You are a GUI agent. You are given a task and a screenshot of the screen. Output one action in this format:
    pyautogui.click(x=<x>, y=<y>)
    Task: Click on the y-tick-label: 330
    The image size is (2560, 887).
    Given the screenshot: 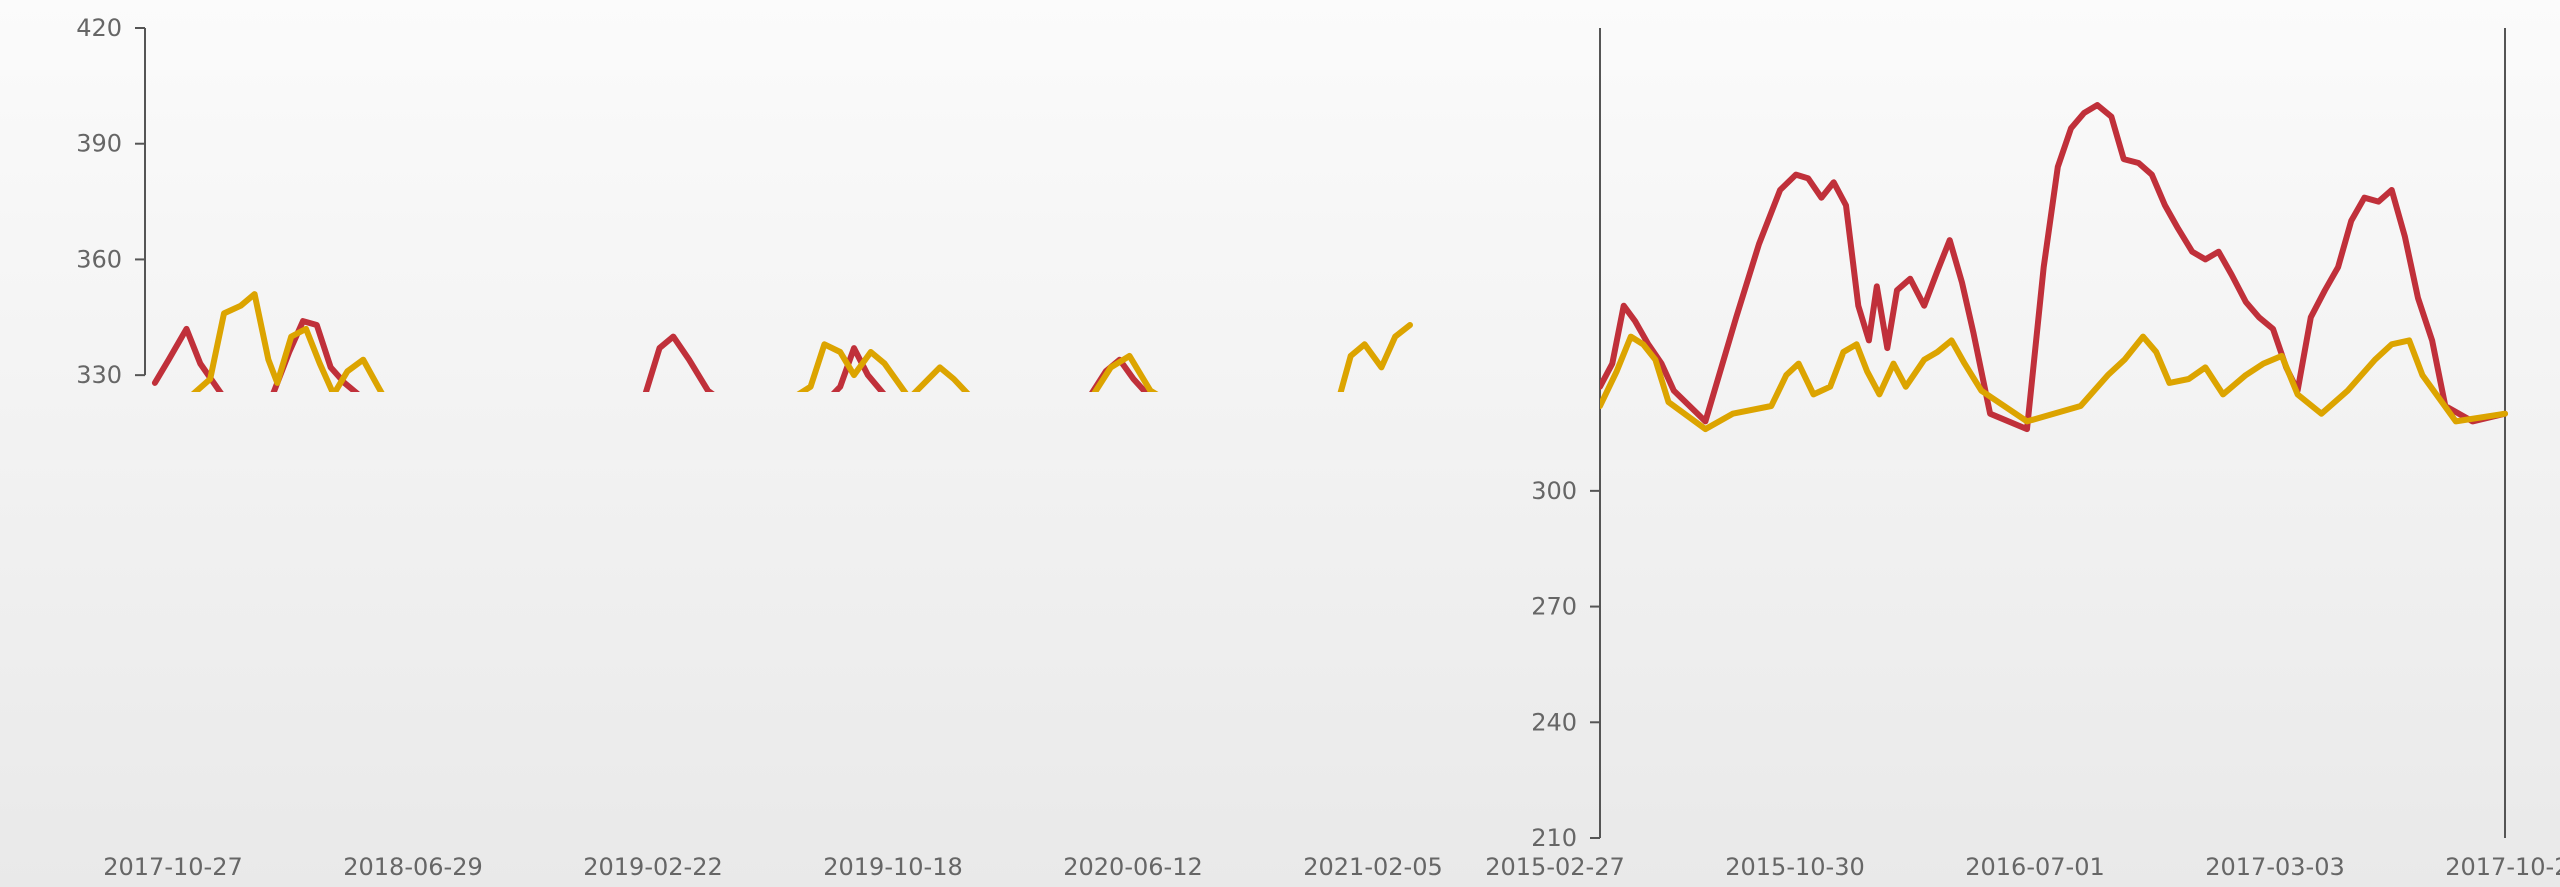 What is the action you would take?
    pyautogui.click(x=99, y=375)
    